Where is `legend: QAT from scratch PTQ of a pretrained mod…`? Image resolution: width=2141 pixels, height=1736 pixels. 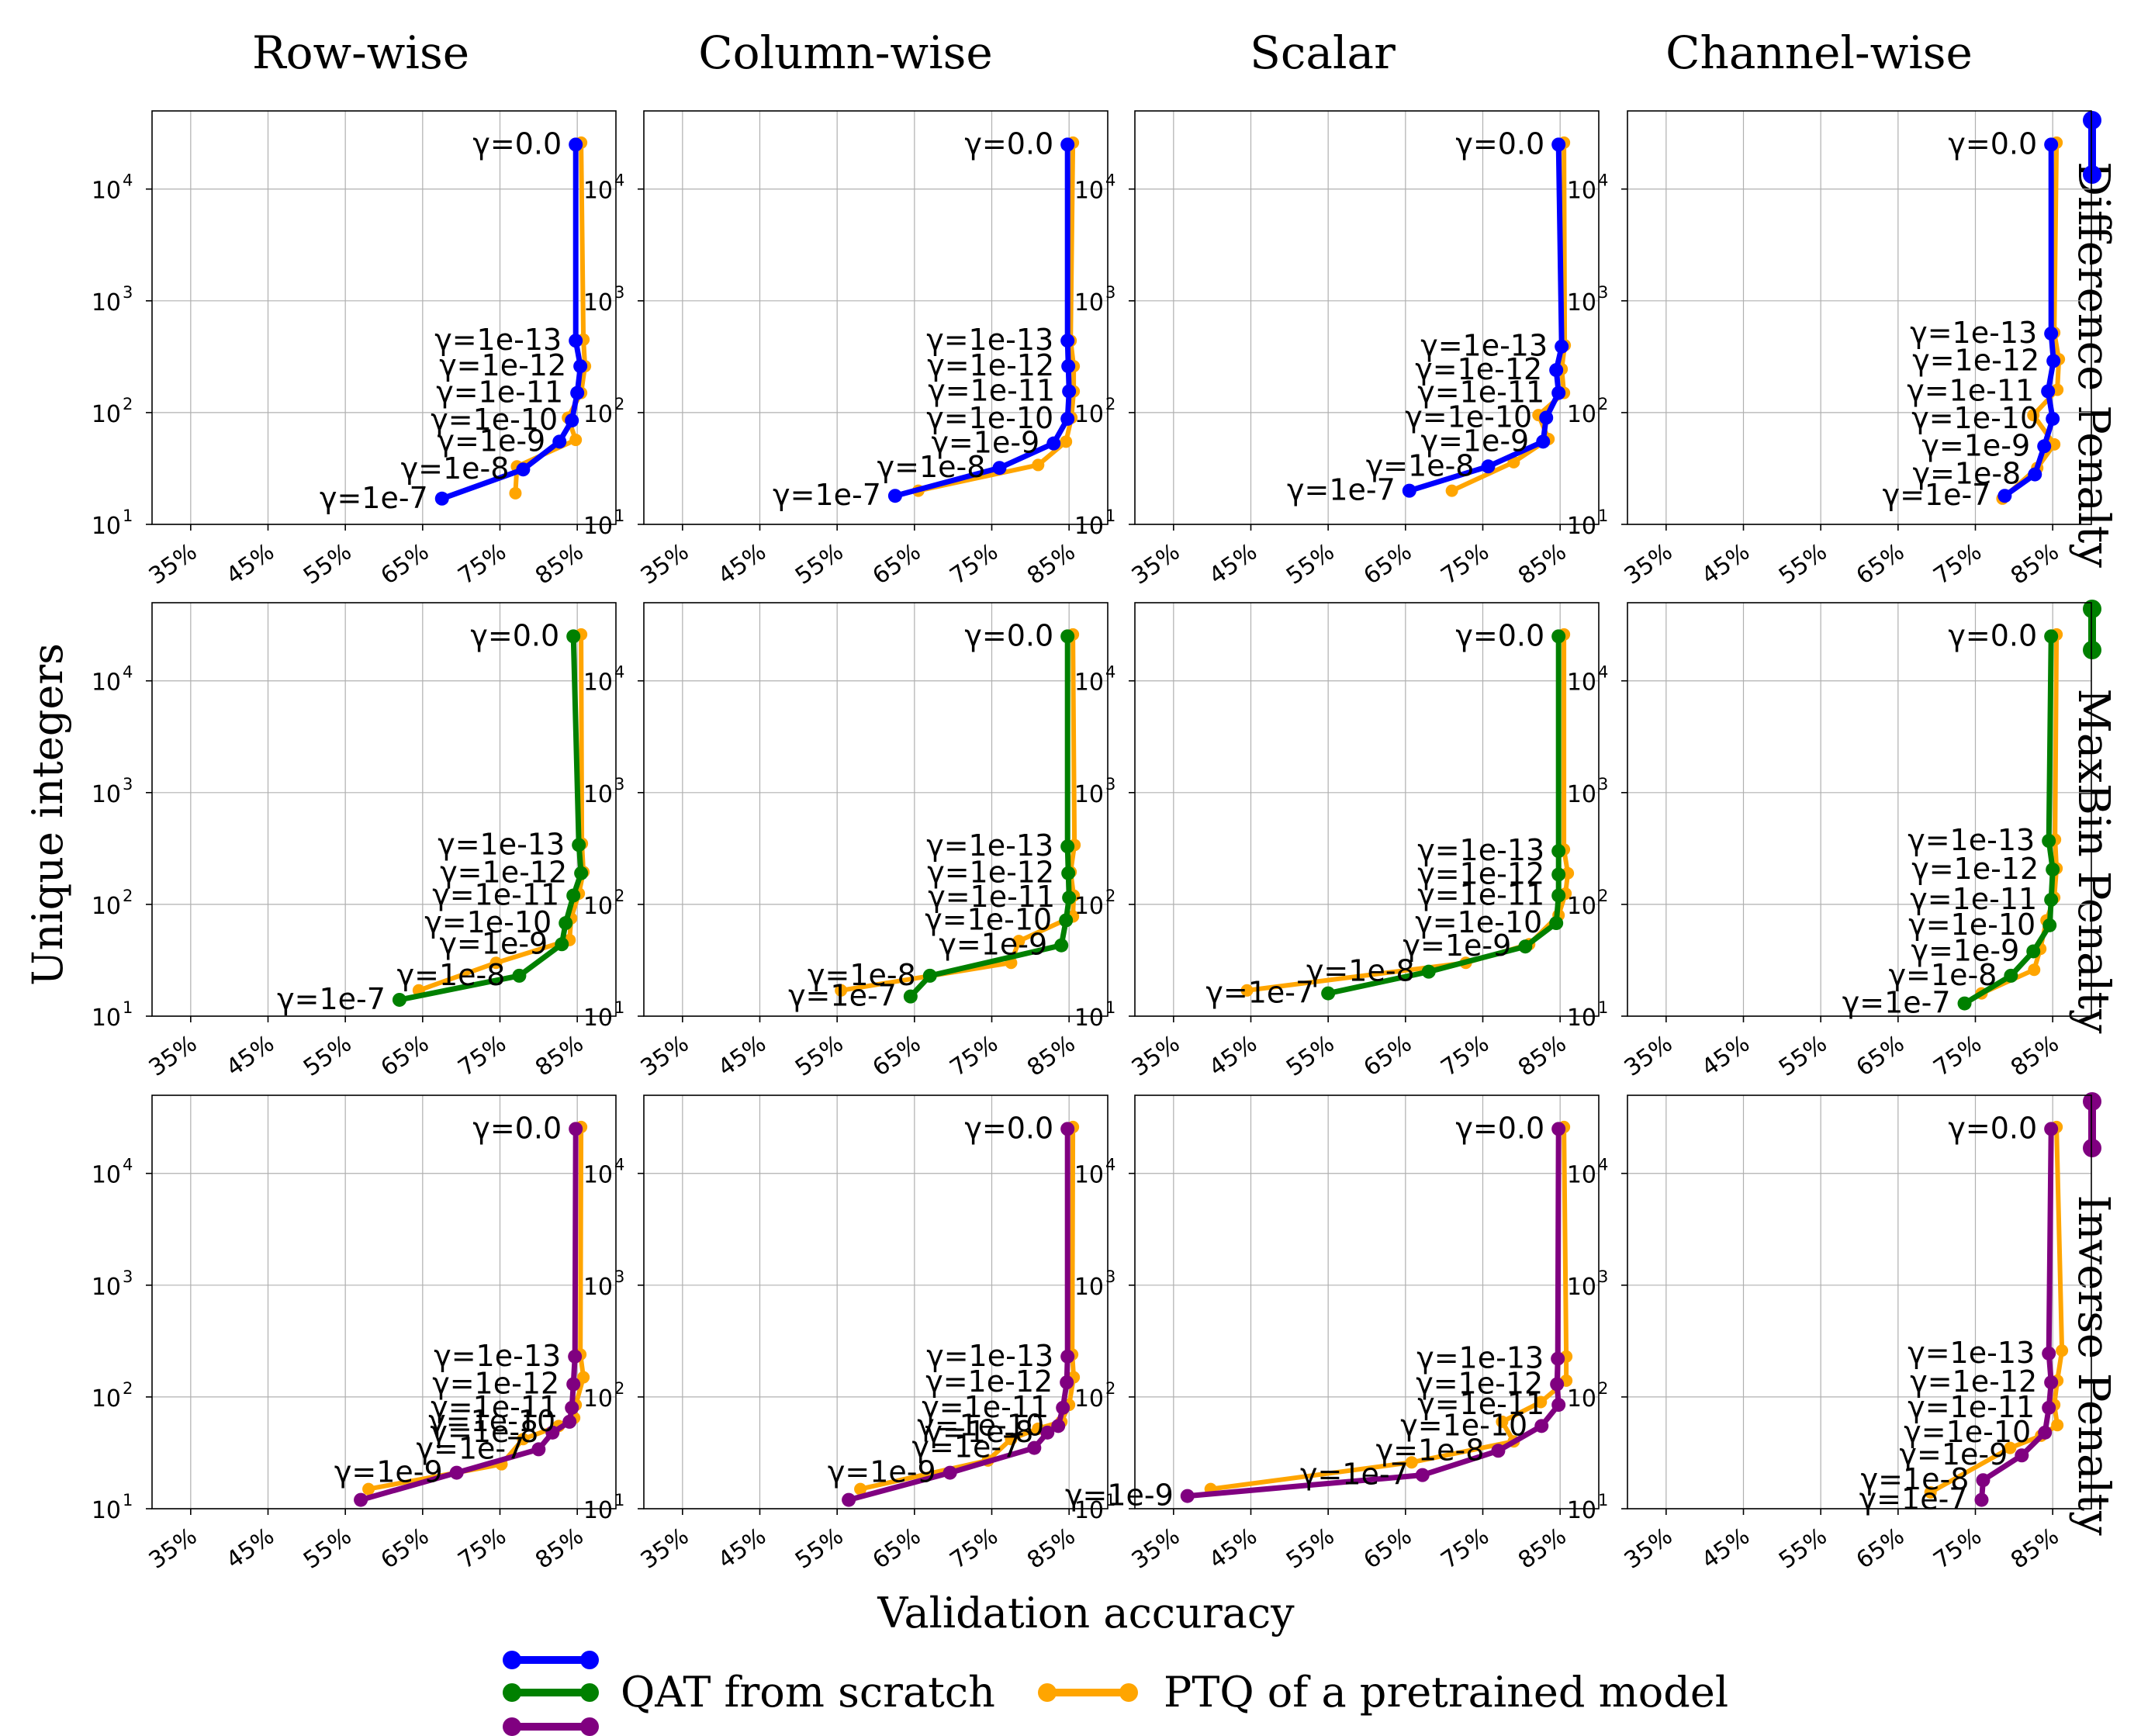
legend: QAT from scratch PTQ of a pretrained mod… is located at coordinates (1115, 1694).